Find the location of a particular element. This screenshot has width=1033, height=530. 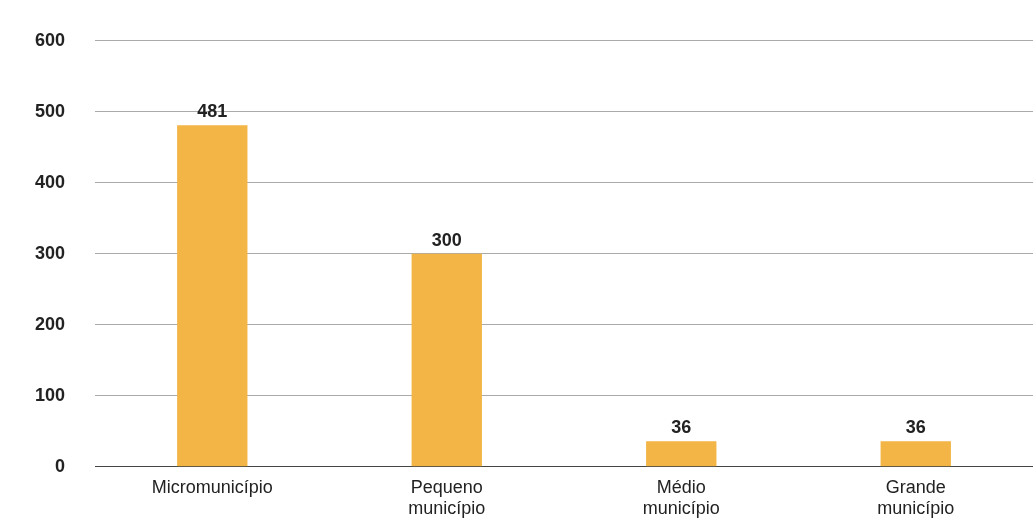

y-tick-label: 500 is located at coordinates (50, 110).